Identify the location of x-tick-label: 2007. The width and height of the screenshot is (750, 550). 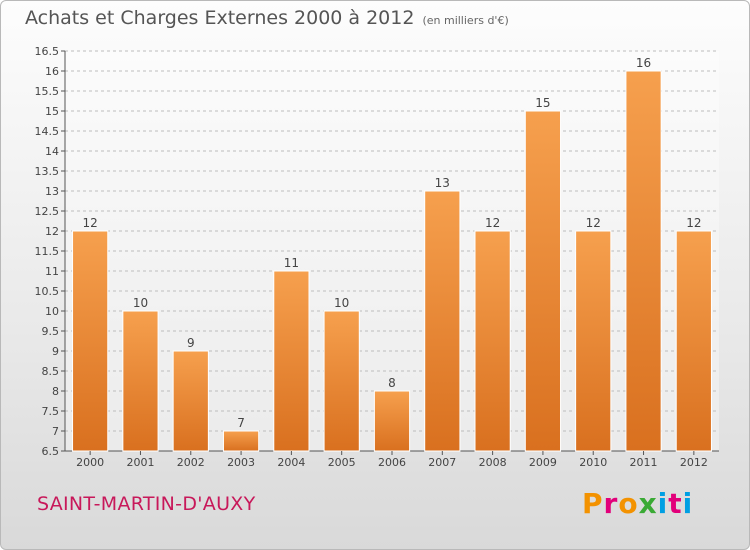
(442, 462).